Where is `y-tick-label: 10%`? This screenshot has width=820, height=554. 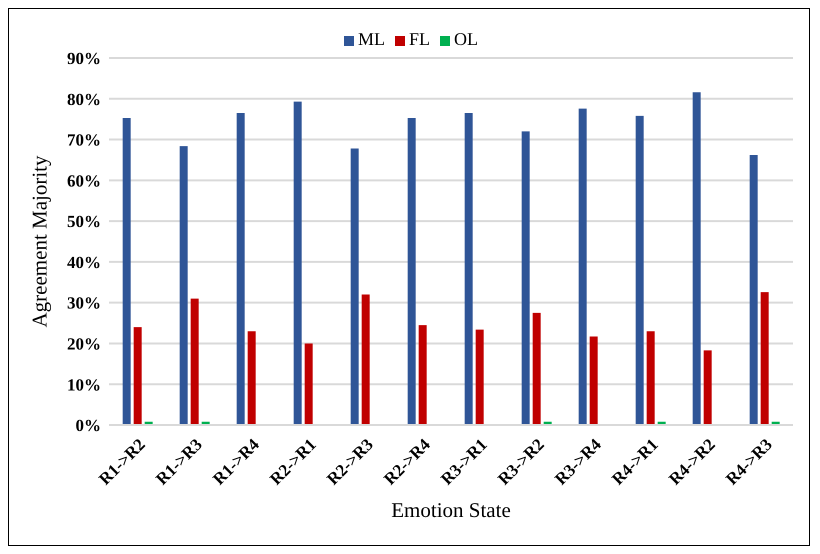 y-tick-label: 10% is located at coordinates (84, 384).